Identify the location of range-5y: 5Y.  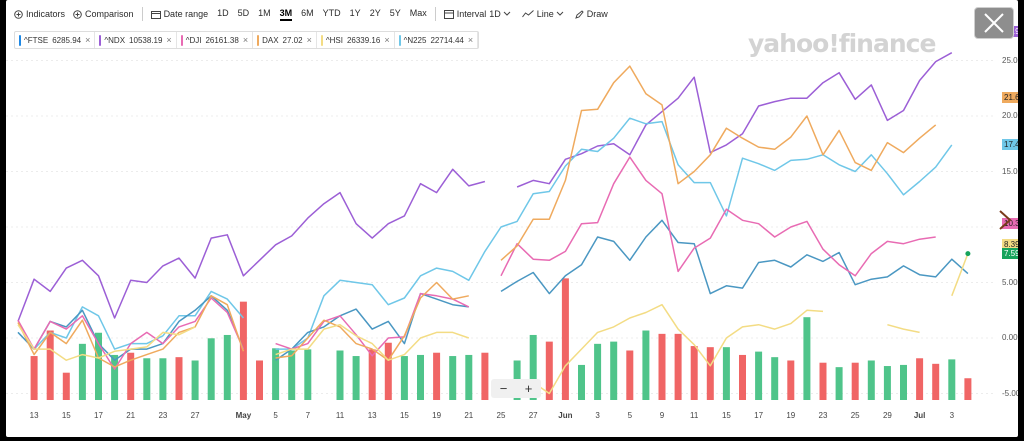
(395, 12).